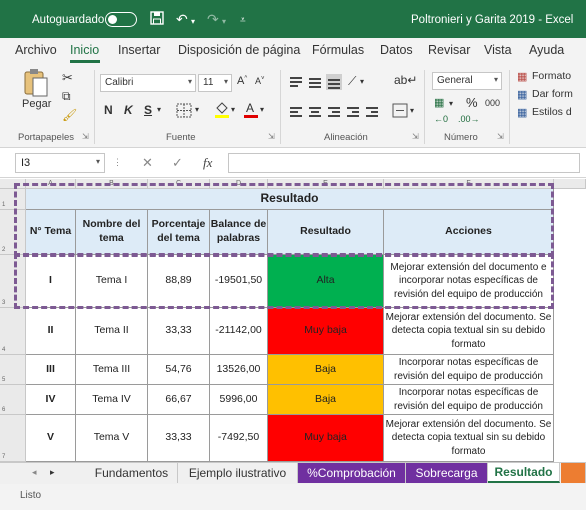  What do you see at coordinates (13, 281) in the screenshot?
I see `row-header: 3` at bounding box center [13, 281].